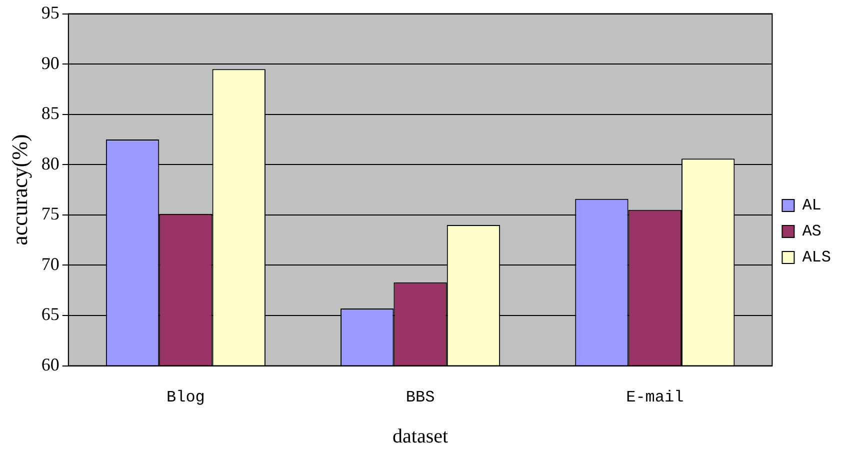 The image size is (861, 455). Describe the element at coordinates (50, 113) in the screenshot. I see `y-tick-label: 85` at that location.